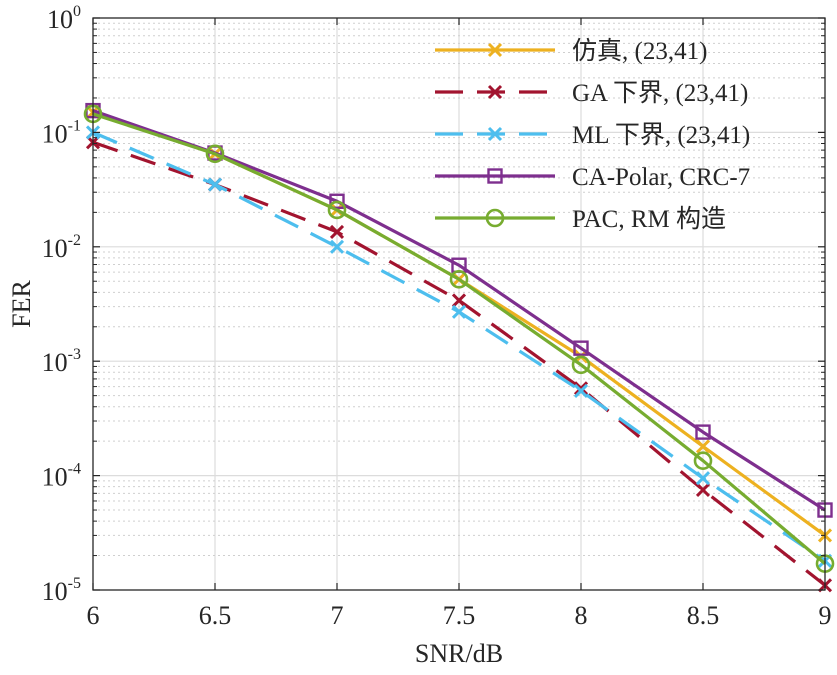 The width and height of the screenshot is (837, 675). Describe the element at coordinates (215, 615) in the screenshot. I see `x-tick-label: 6.5` at that location.